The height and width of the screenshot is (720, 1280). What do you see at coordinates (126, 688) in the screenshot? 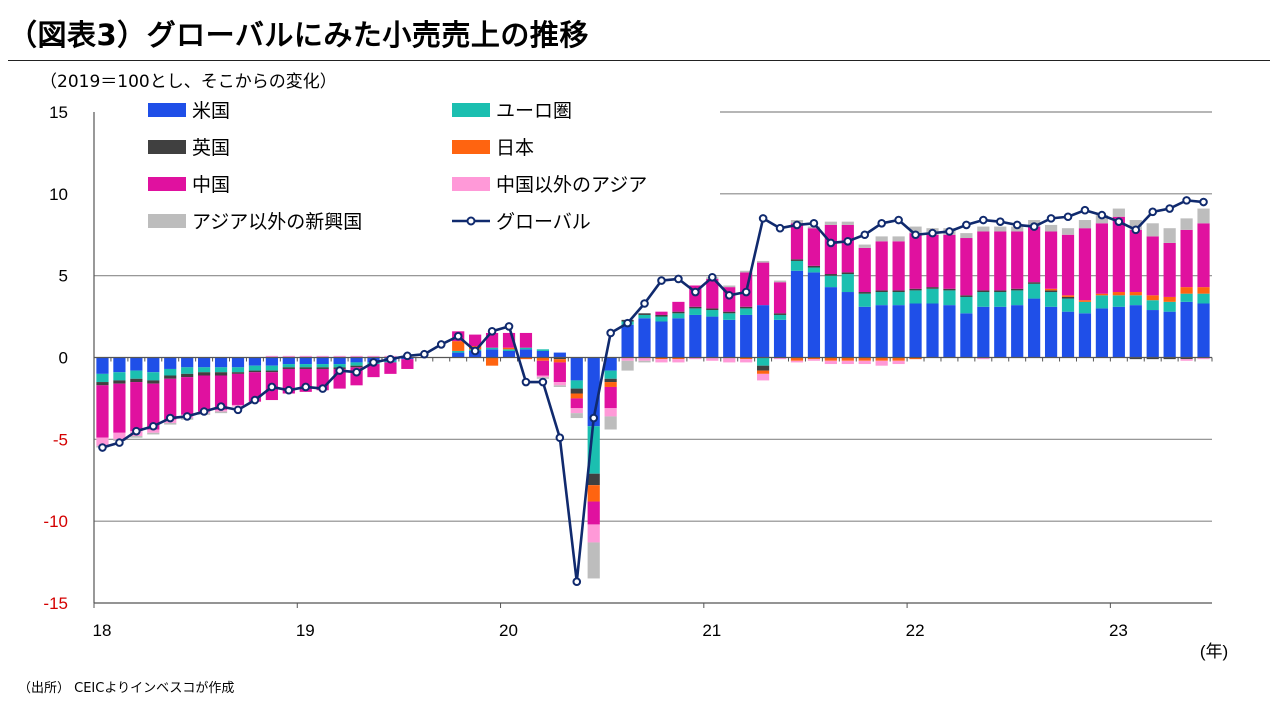
I see `source-note: （出所） CEICよりインベスコが作成` at bounding box center [126, 688].